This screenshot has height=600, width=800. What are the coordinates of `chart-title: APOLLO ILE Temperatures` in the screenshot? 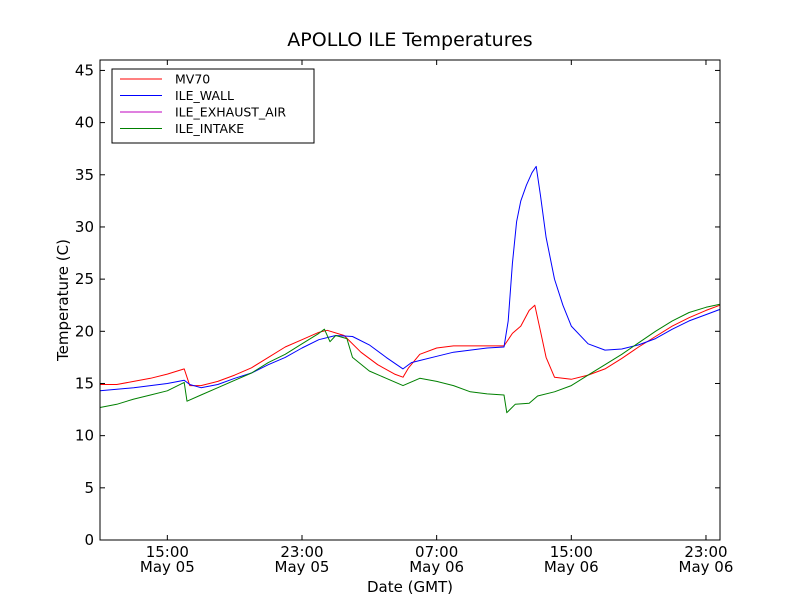 It's located at (409, 40).